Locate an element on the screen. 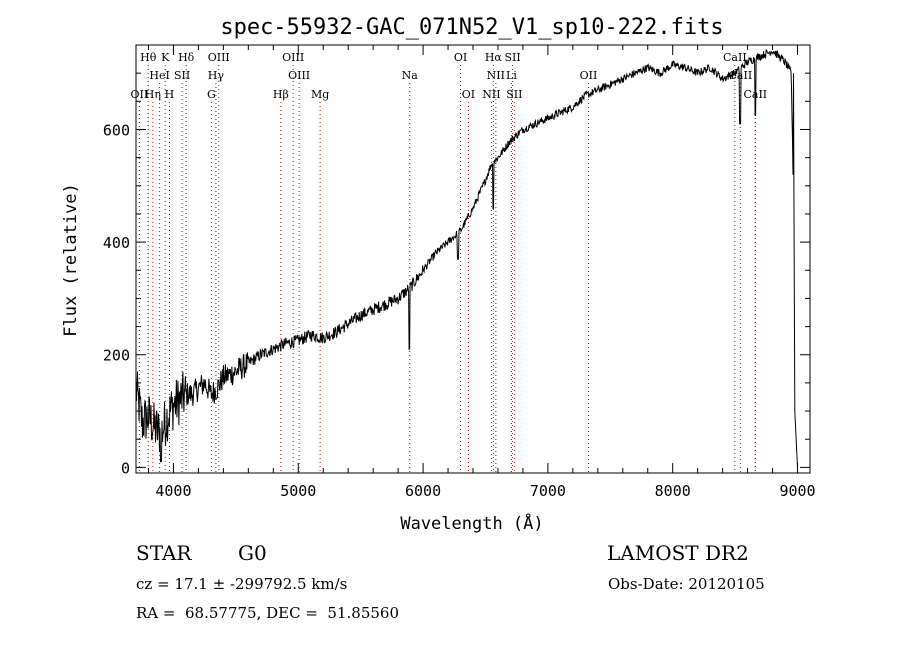  line-marker-label: HeI is located at coordinates (159, 75).